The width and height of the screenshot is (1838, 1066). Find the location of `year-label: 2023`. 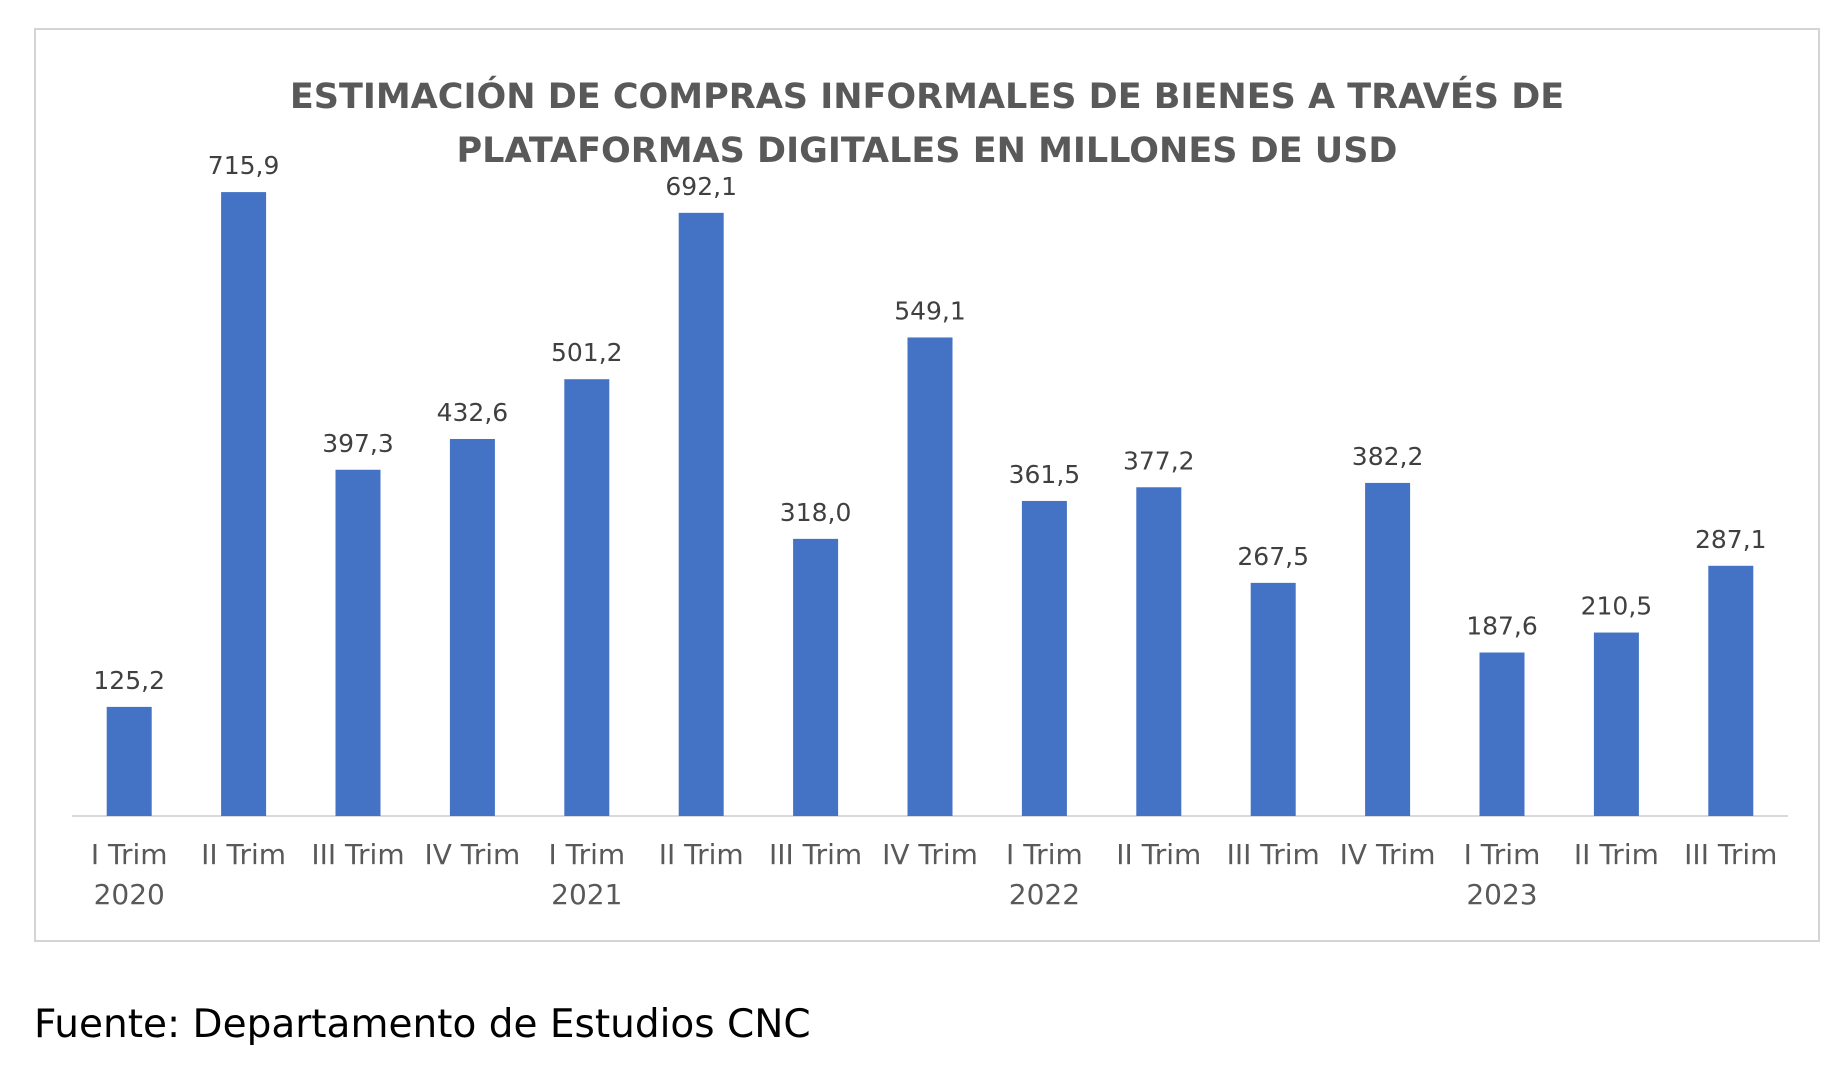

year-label: 2023 is located at coordinates (1501, 894).